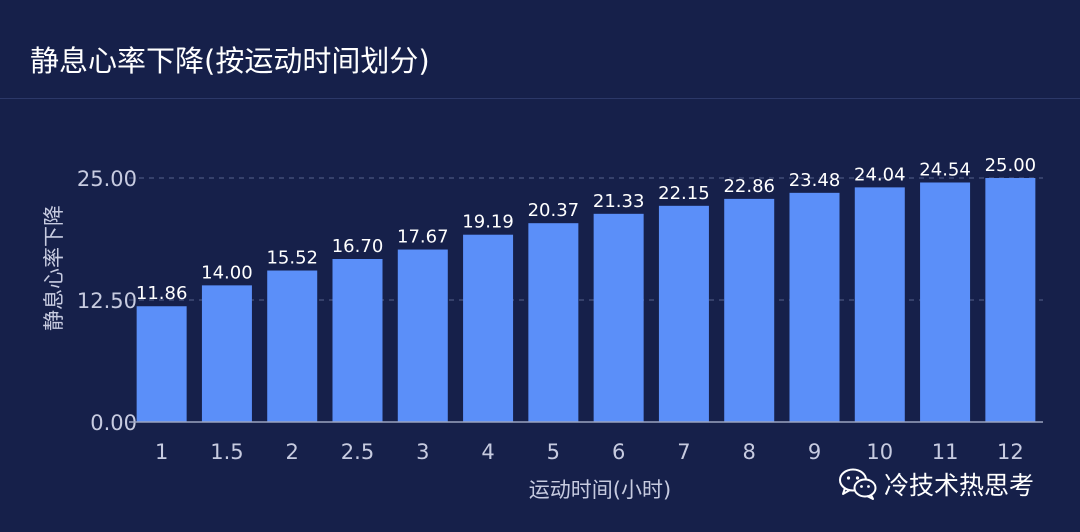 Image resolution: width=1080 pixels, height=532 pixels. I want to click on bar-value-label: 15.52, so click(292, 258).